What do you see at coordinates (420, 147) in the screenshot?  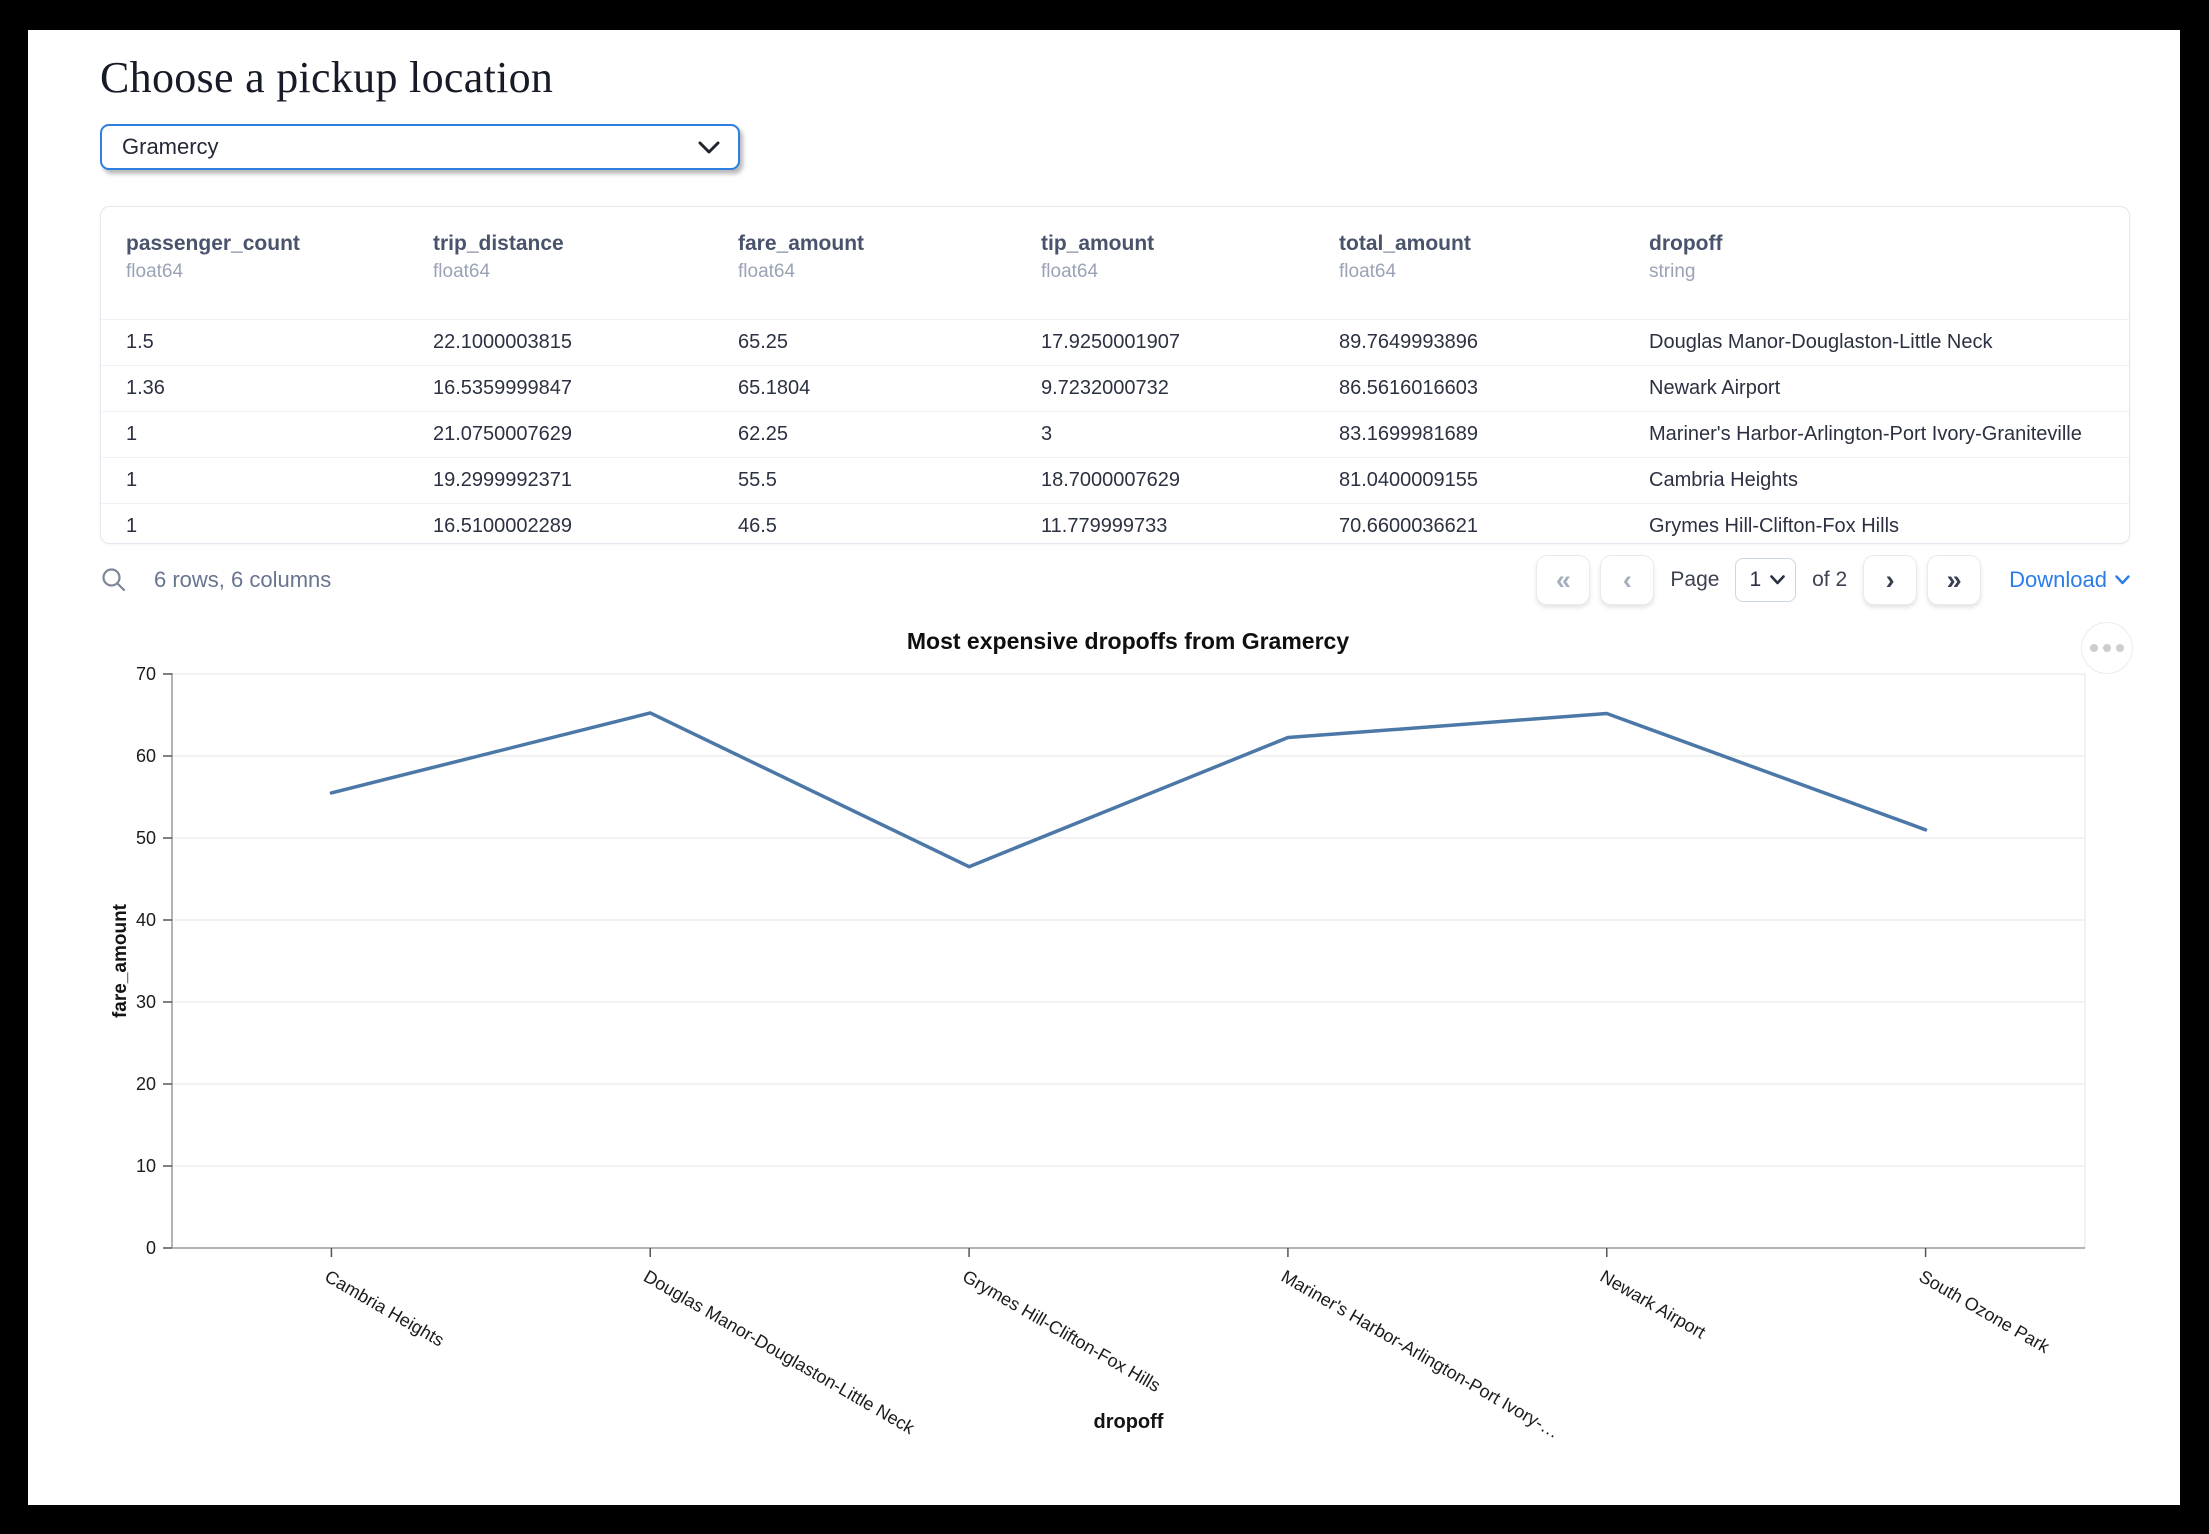 I see `pickup-location-select: Gramercy` at bounding box center [420, 147].